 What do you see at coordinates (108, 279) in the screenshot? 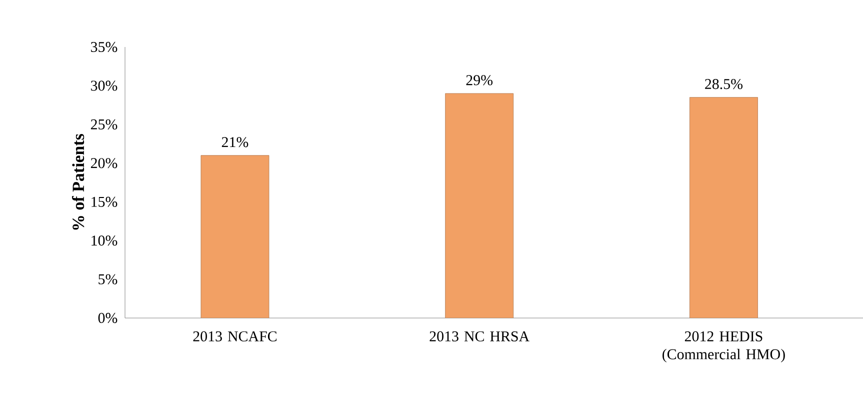
I see `y-tick-label: 5%` at bounding box center [108, 279].